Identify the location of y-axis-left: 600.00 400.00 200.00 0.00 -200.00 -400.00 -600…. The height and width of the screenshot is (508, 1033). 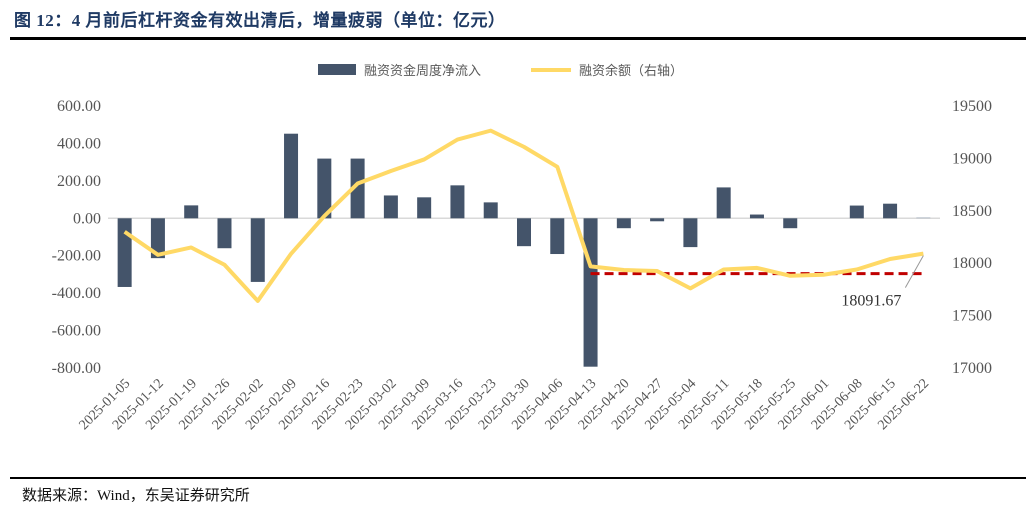
(76, 237).